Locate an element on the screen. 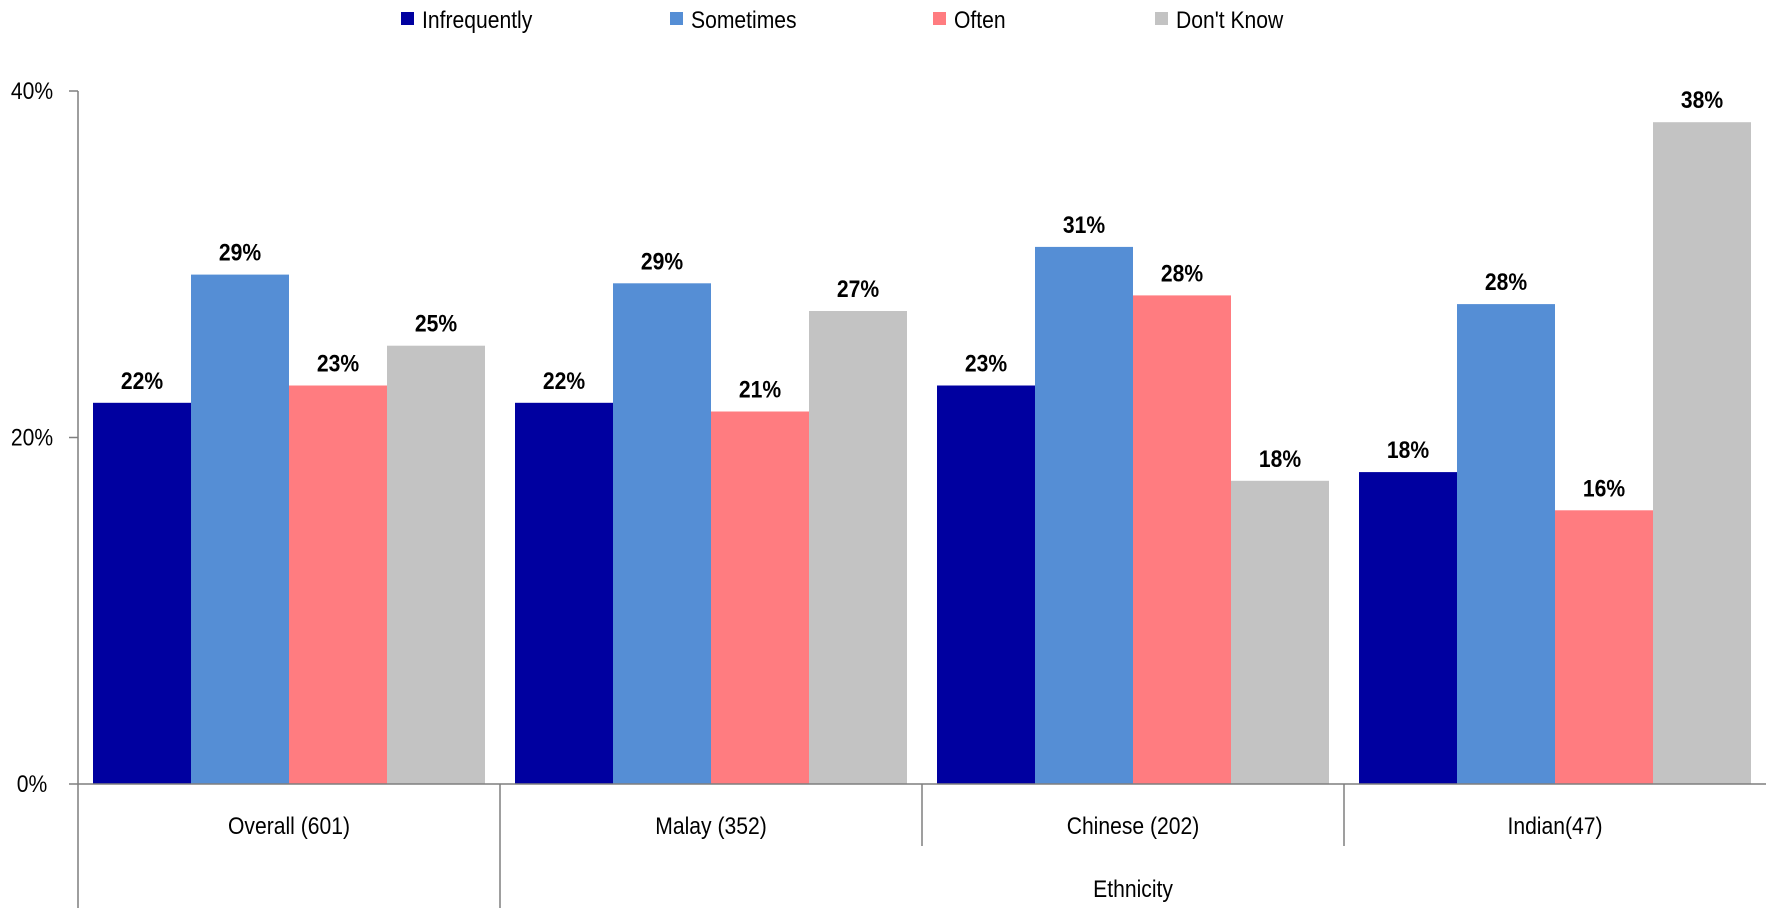  data-label-indian-47-don-t-know: 38% is located at coordinates (1702, 100).